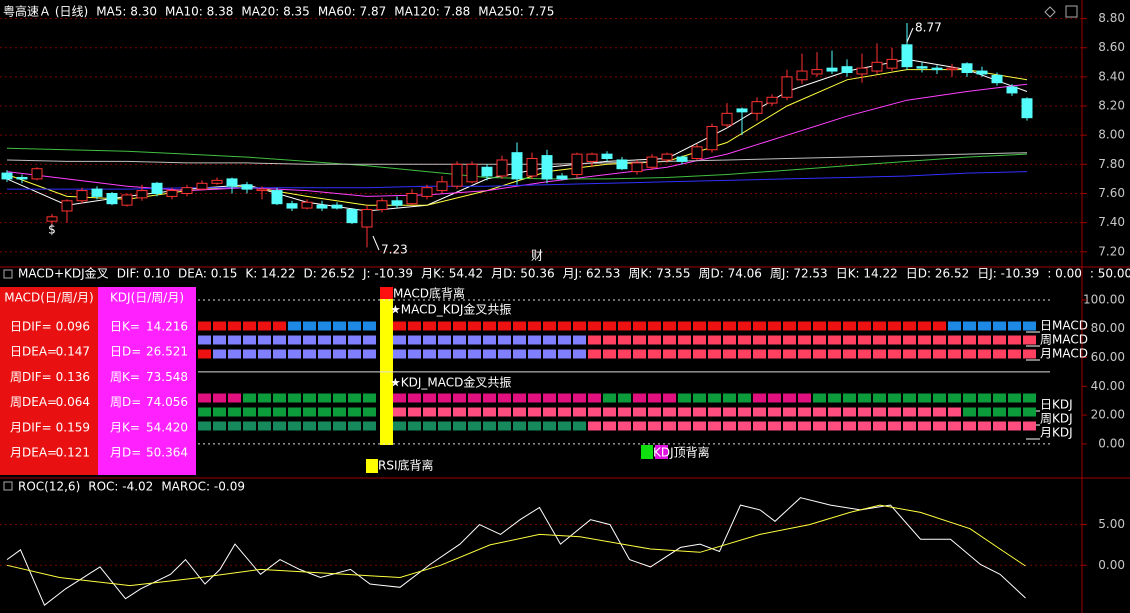  Describe the element at coordinates (126, 12) in the screenshot. I see `legend-entry: MA5: 8.30` at that location.